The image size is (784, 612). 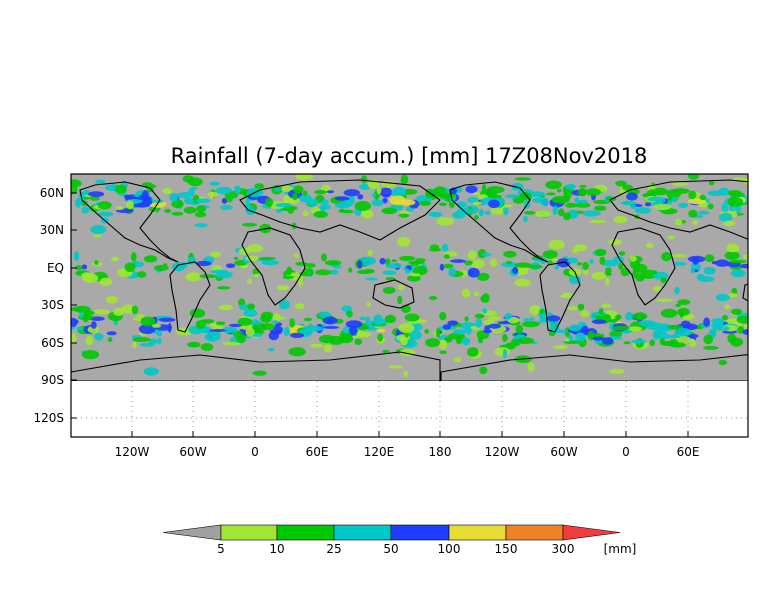 What do you see at coordinates (506, 549) in the screenshot?
I see `colorbar-label: 150` at bounding box center [506, 549].